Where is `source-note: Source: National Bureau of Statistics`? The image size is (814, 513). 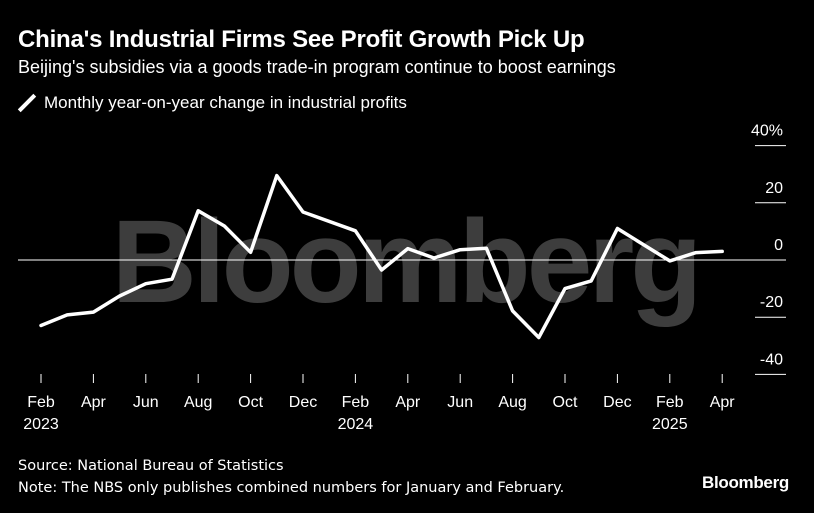
source-note: Source: National Bureau of Statistics is located at coordinates (151, 466).